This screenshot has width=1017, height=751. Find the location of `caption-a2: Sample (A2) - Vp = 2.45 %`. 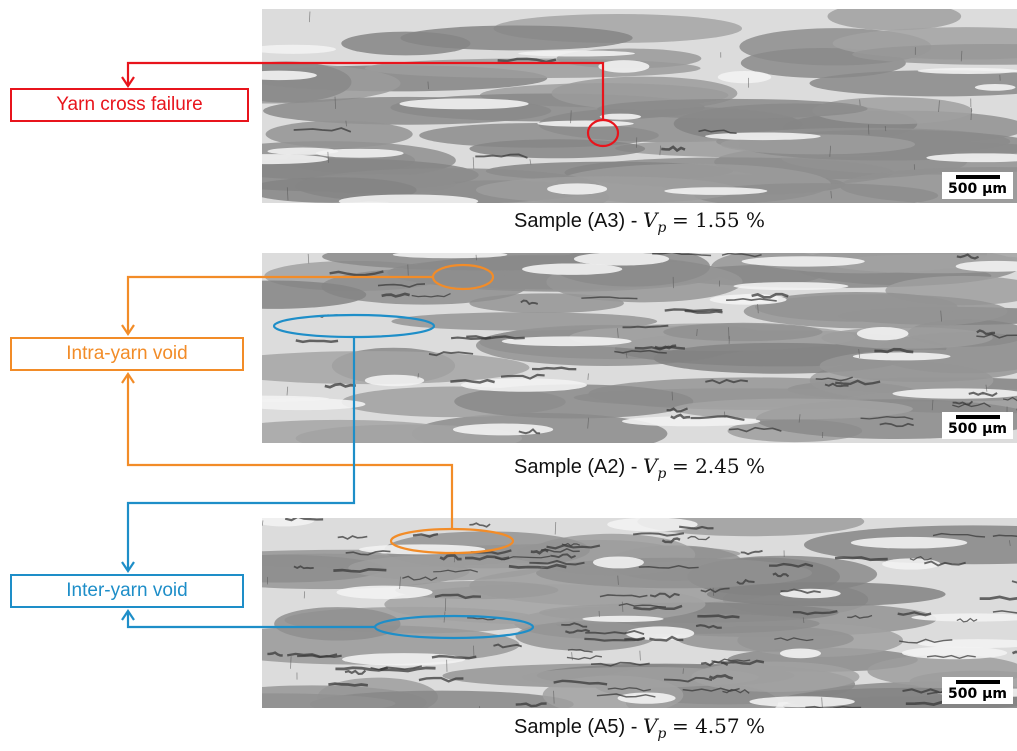

caption-a2: Sample (A2) - Vp = 2.45 % is located at coordinates (639, 468).